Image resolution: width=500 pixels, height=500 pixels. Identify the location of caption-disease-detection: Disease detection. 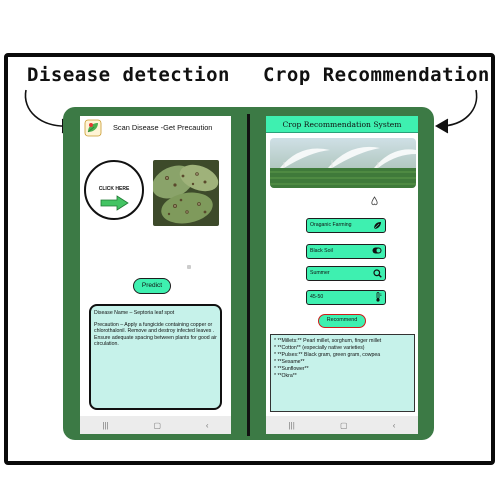
(128, 75).